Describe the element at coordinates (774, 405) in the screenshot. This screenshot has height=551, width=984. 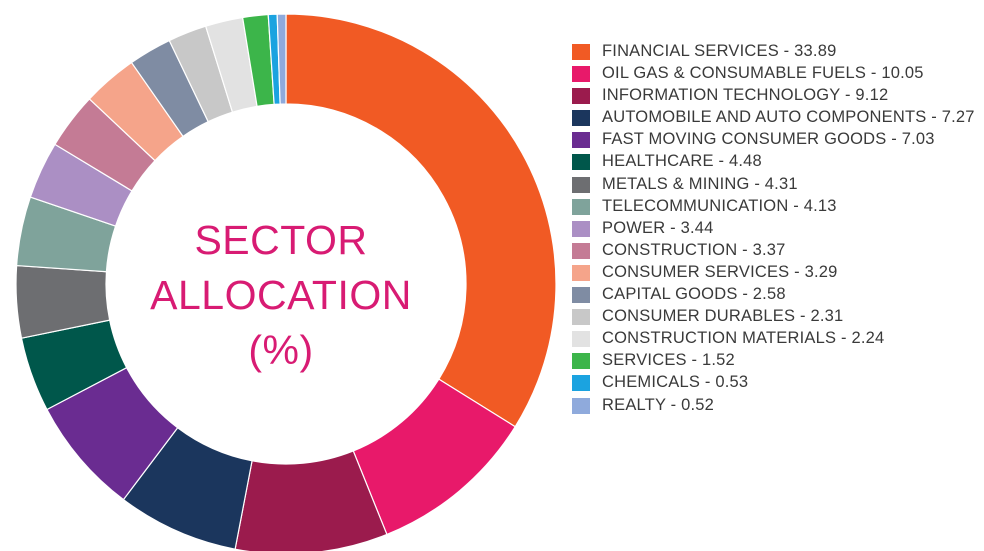
I see `legend-item: REALTY - 0.52` at that location.